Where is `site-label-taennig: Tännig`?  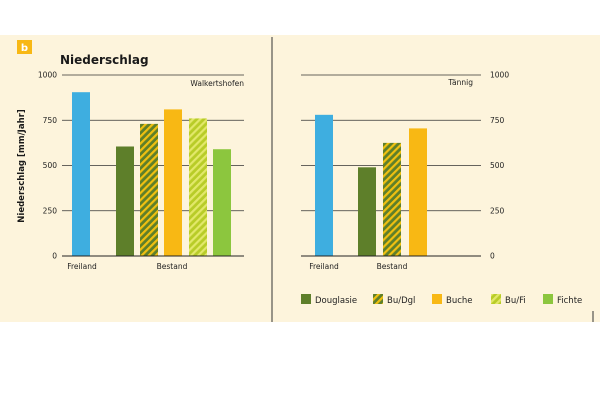 site-label-taennig: Tännig is located at coordinates (460, 82).